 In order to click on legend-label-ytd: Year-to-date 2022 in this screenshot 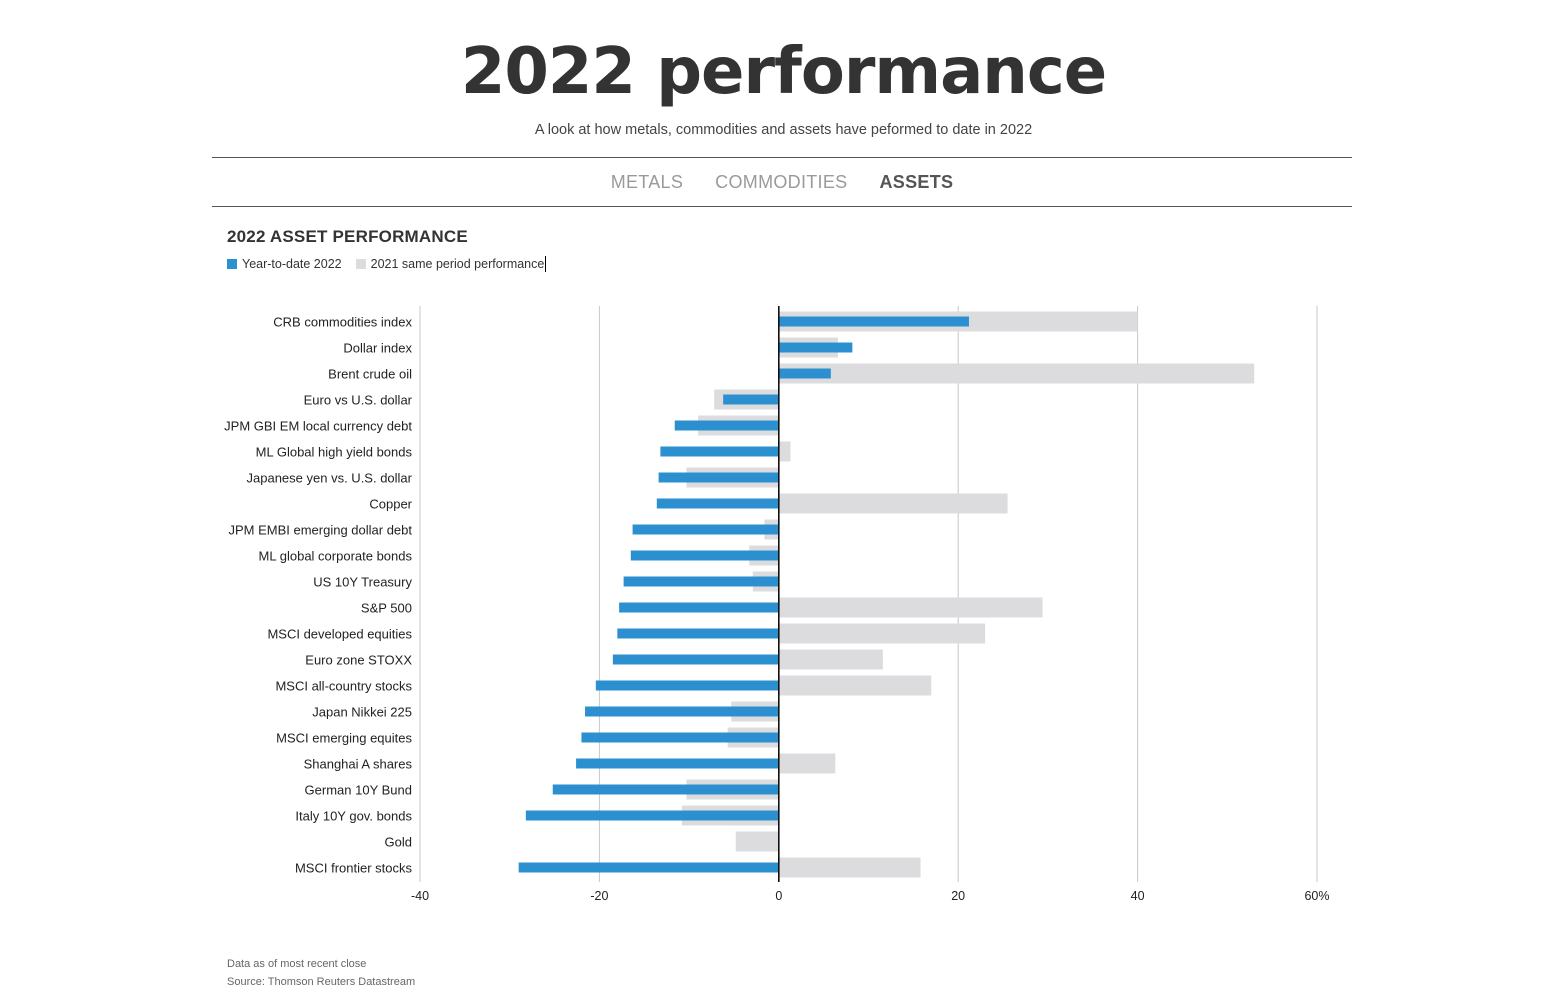, I will do `click(292, 264)`.